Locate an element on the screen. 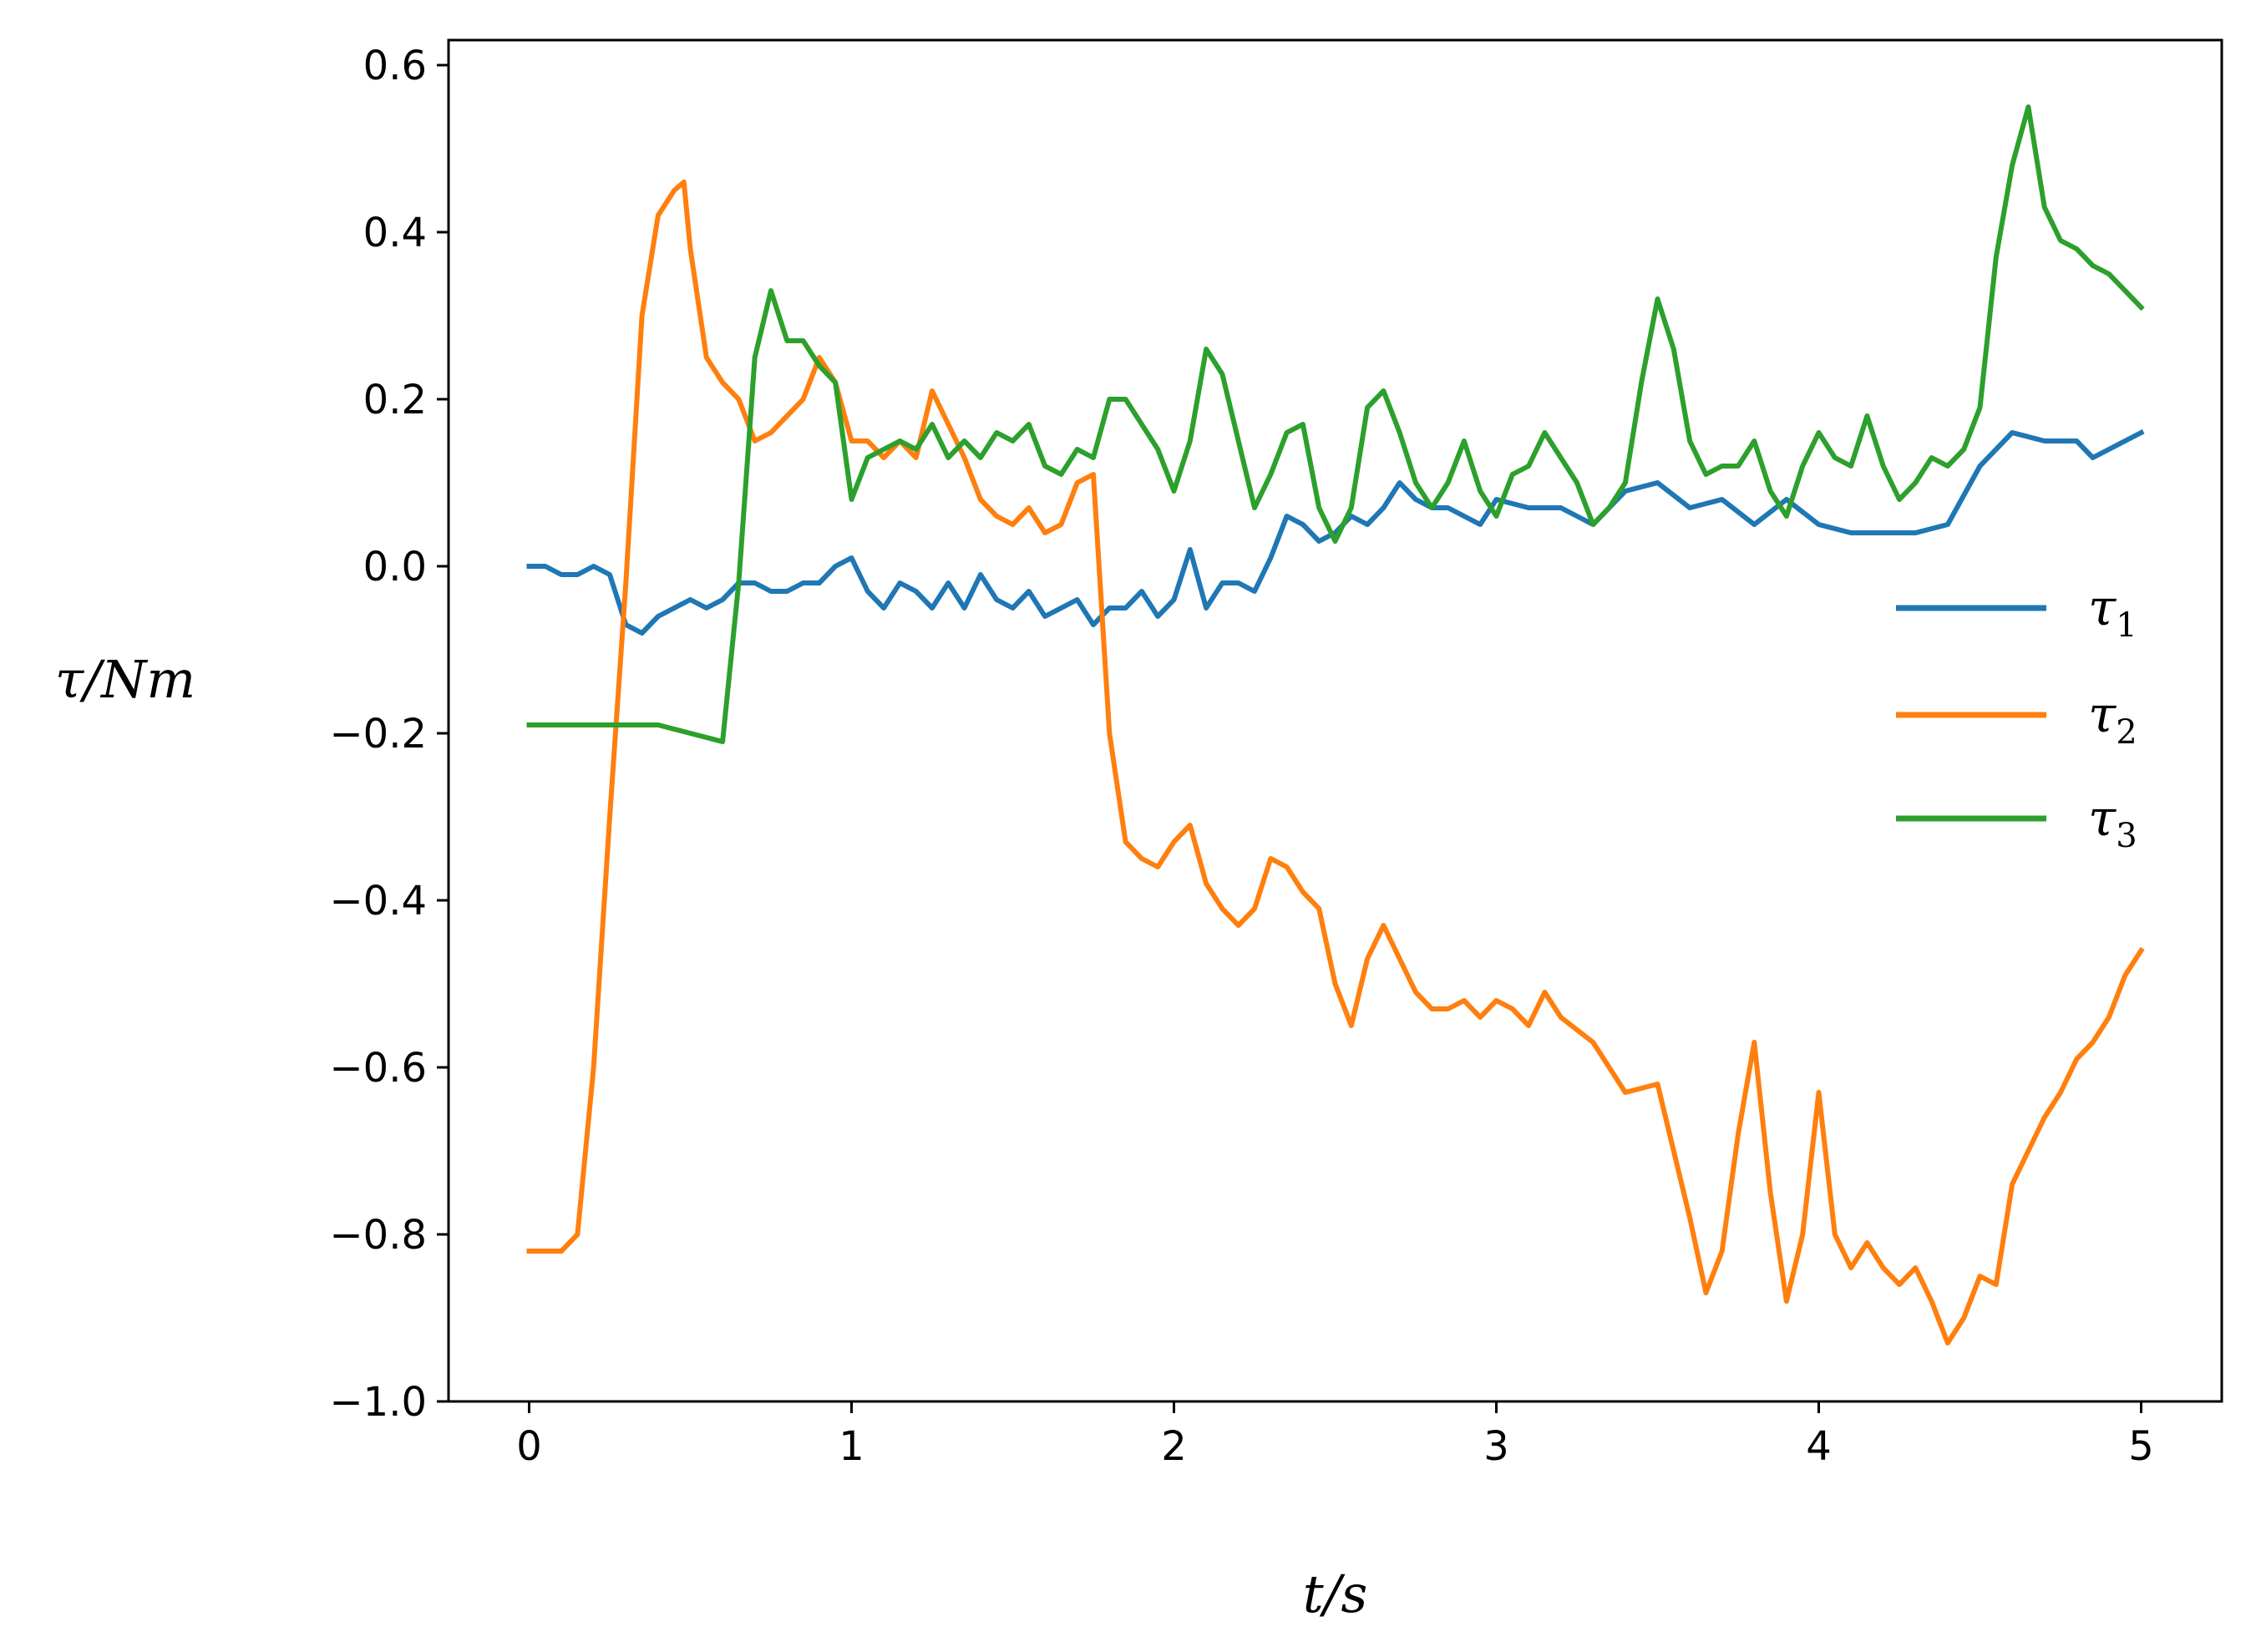  x-tick-label: 5 is located at coordinates (2141, 1446).